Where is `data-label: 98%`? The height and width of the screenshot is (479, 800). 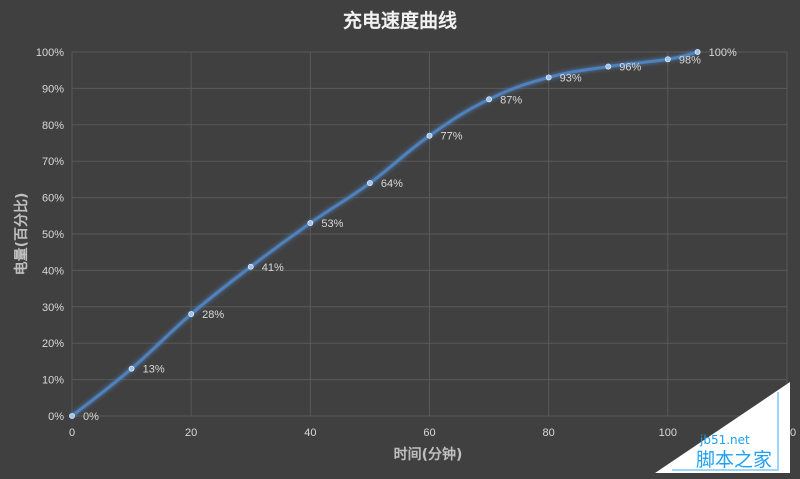 data-label: 98% is located at coordinates (690, 60).